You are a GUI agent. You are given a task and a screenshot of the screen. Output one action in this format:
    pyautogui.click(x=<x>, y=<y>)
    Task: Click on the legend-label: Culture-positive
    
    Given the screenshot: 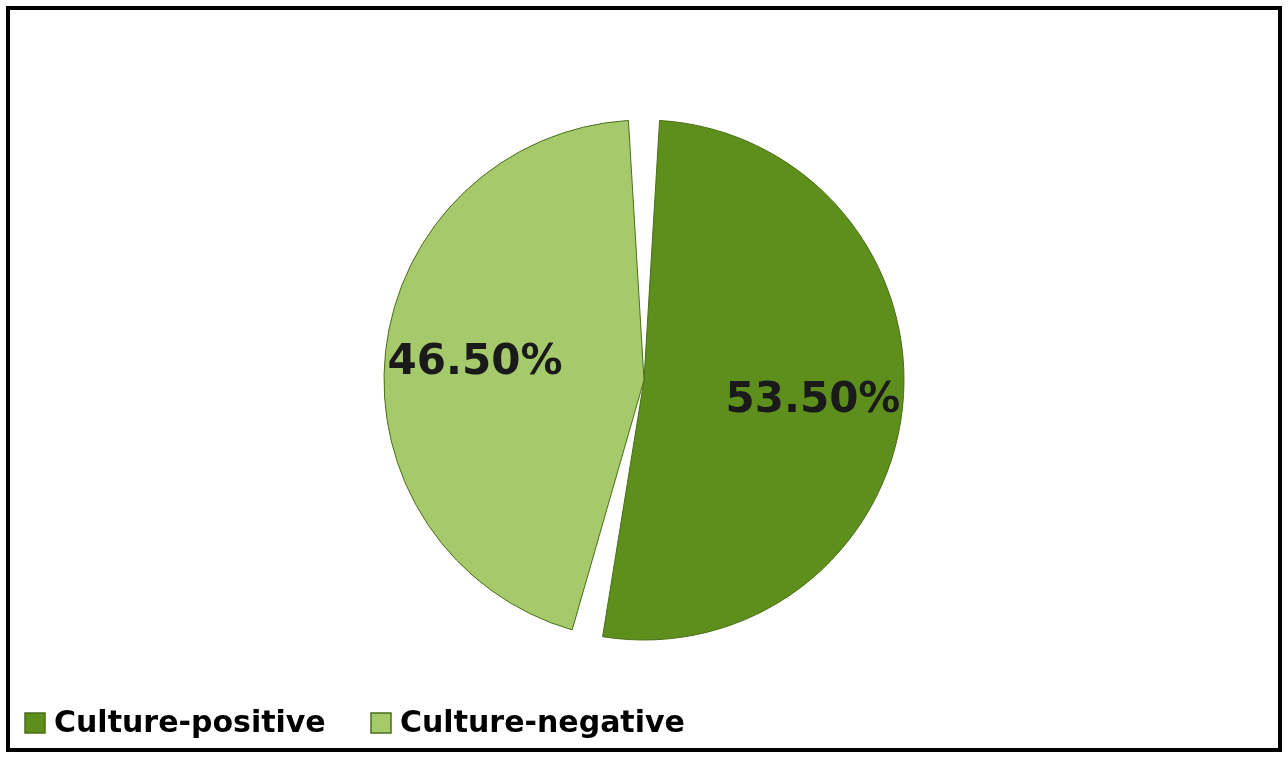 What is the action you would take?
    pyautogui.click(x=190, y=721)
    